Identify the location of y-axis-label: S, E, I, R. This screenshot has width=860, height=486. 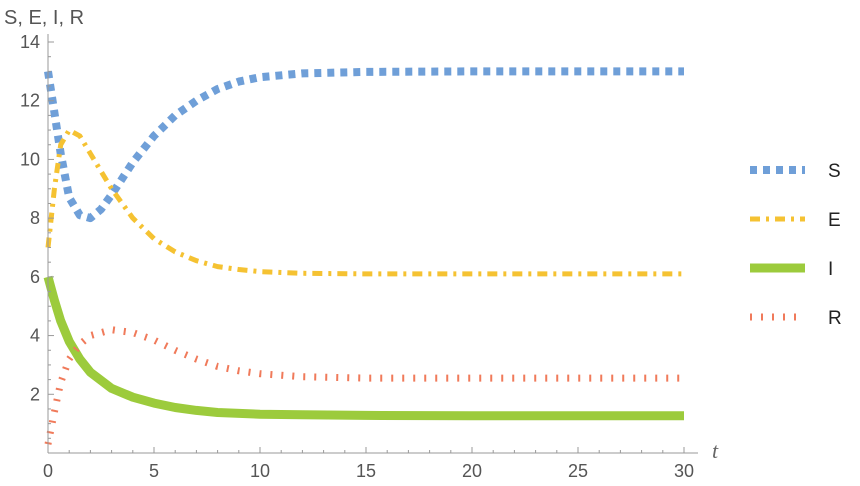
(44, 18).